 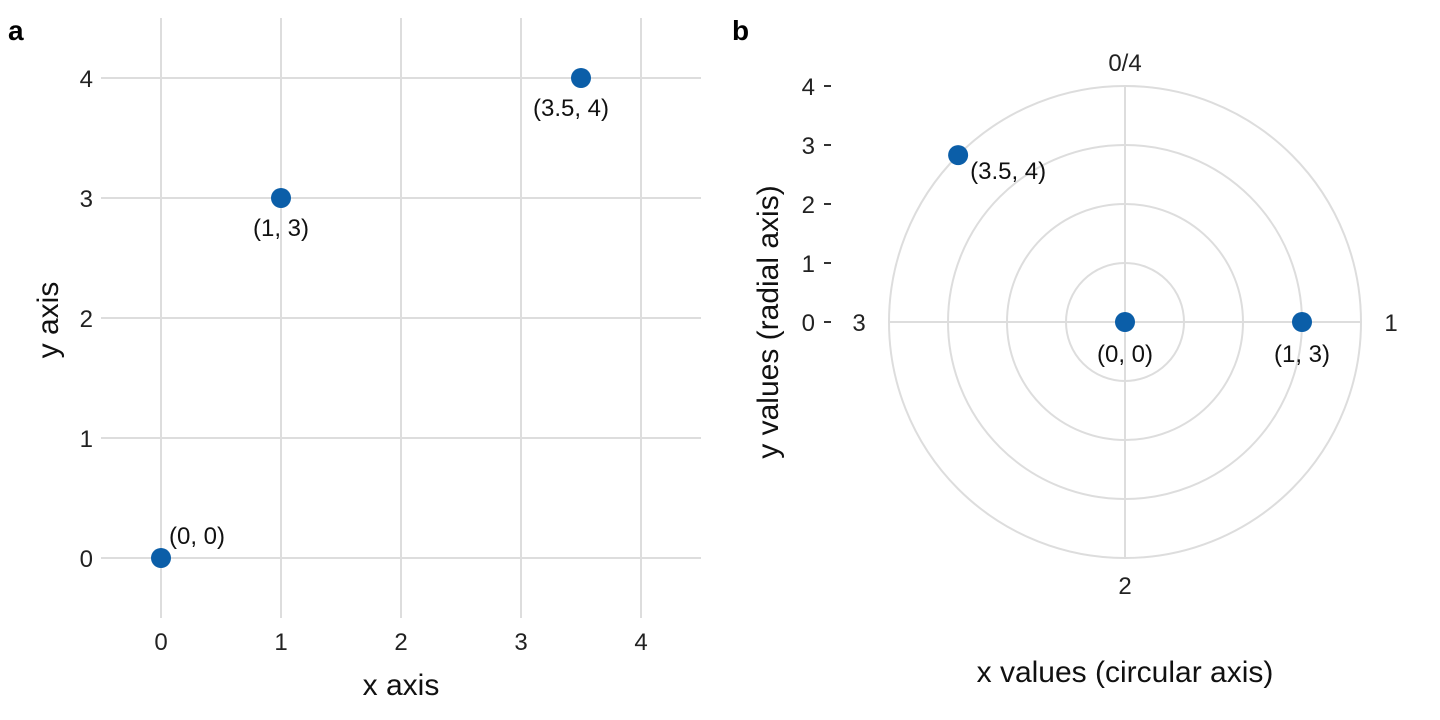 I want to click on y-tick-label: 1, so click(x=86, y=439).